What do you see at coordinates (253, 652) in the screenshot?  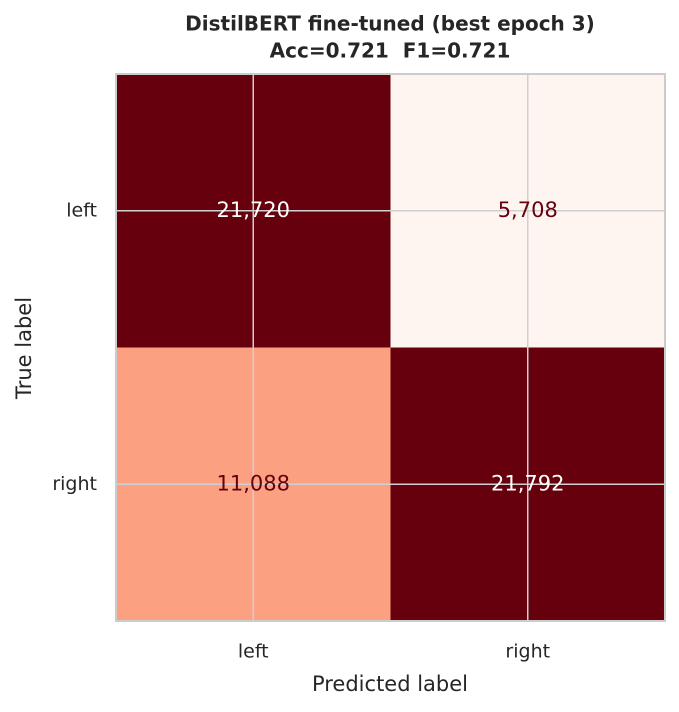 I see `x-tick-label: left` at bounding box center [253, 652].